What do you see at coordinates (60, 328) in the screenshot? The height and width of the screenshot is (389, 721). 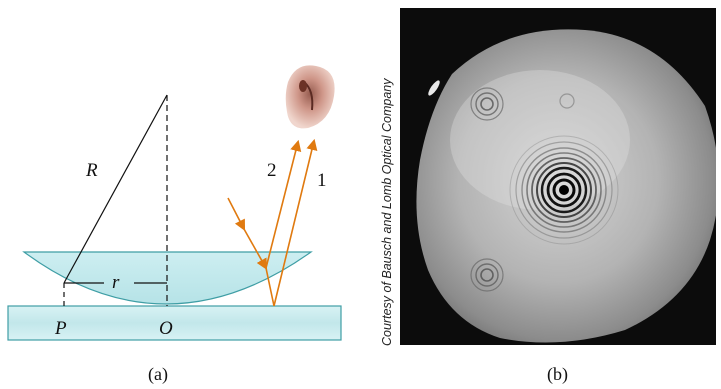 I see `label-P: P` at bounding box center [60, 328].